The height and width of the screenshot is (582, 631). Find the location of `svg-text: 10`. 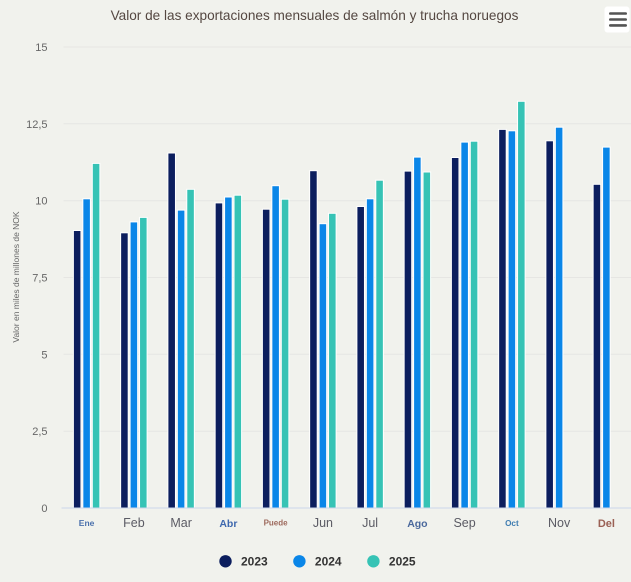

svg-text: 10 is located at coordinates (41, 202).